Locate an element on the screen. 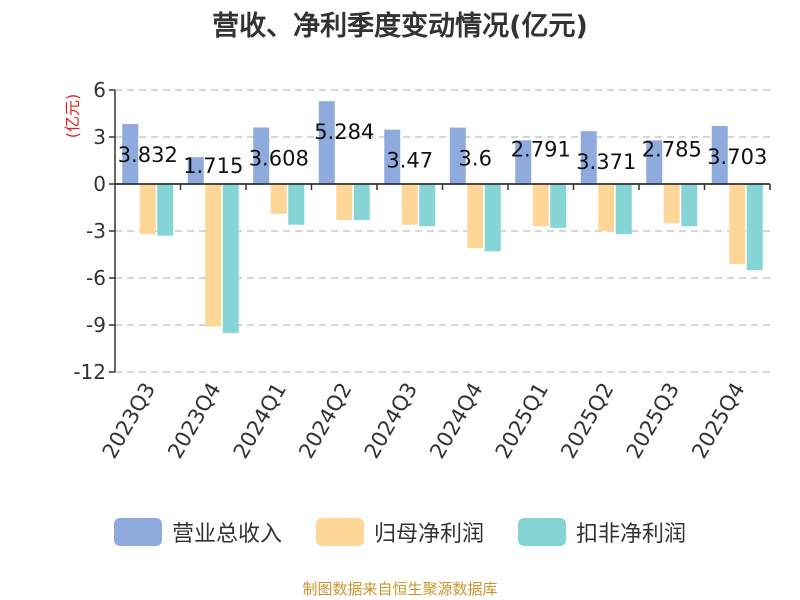 This screenshot has height=600, width=800. data-label: 3.832 is located at coordinates (148, 155).